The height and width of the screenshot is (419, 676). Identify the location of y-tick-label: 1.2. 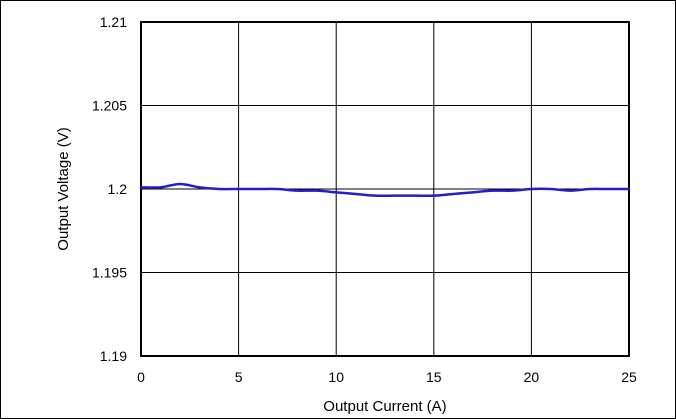
(118, 189).